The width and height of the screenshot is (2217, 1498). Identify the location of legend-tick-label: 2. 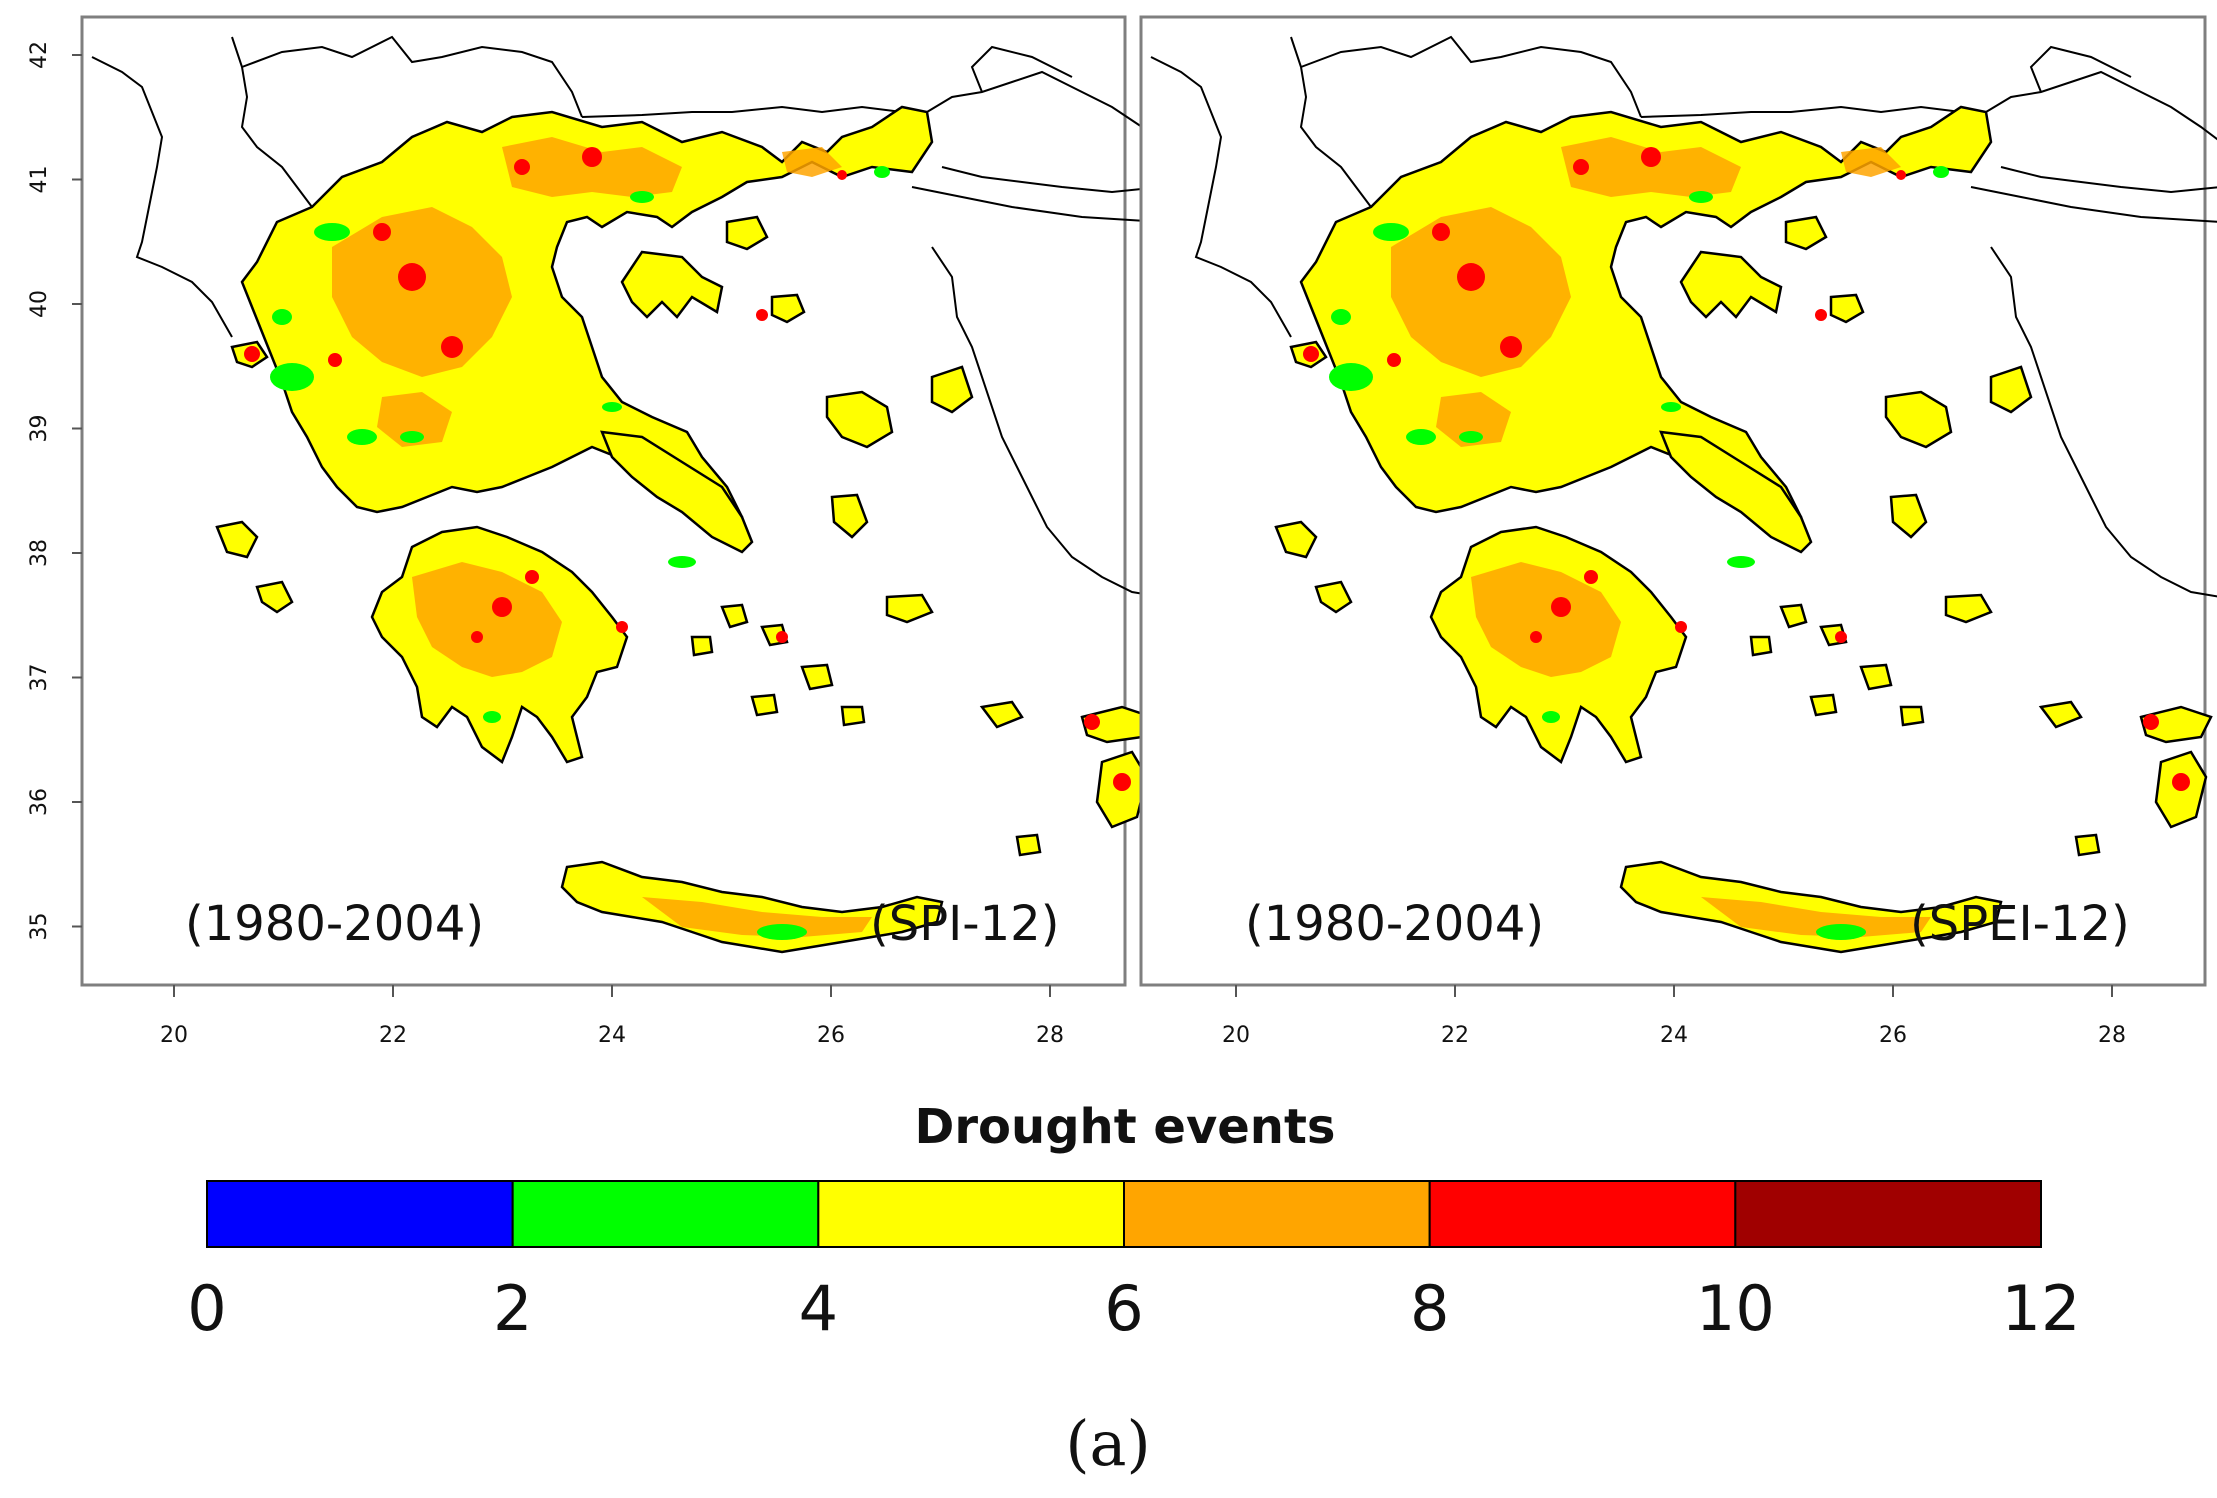
(512, 1308).